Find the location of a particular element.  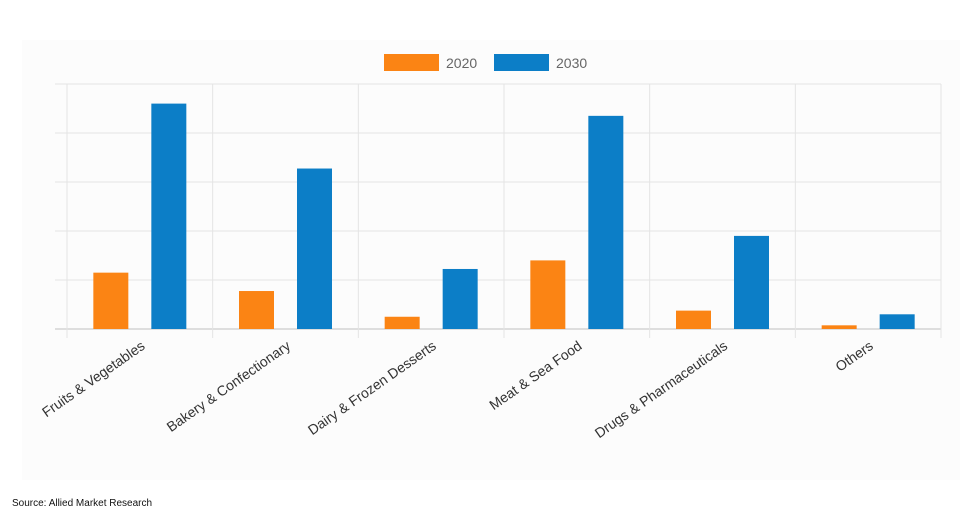

legend-item-2030: 2030 is located at coordinates (540, 62).